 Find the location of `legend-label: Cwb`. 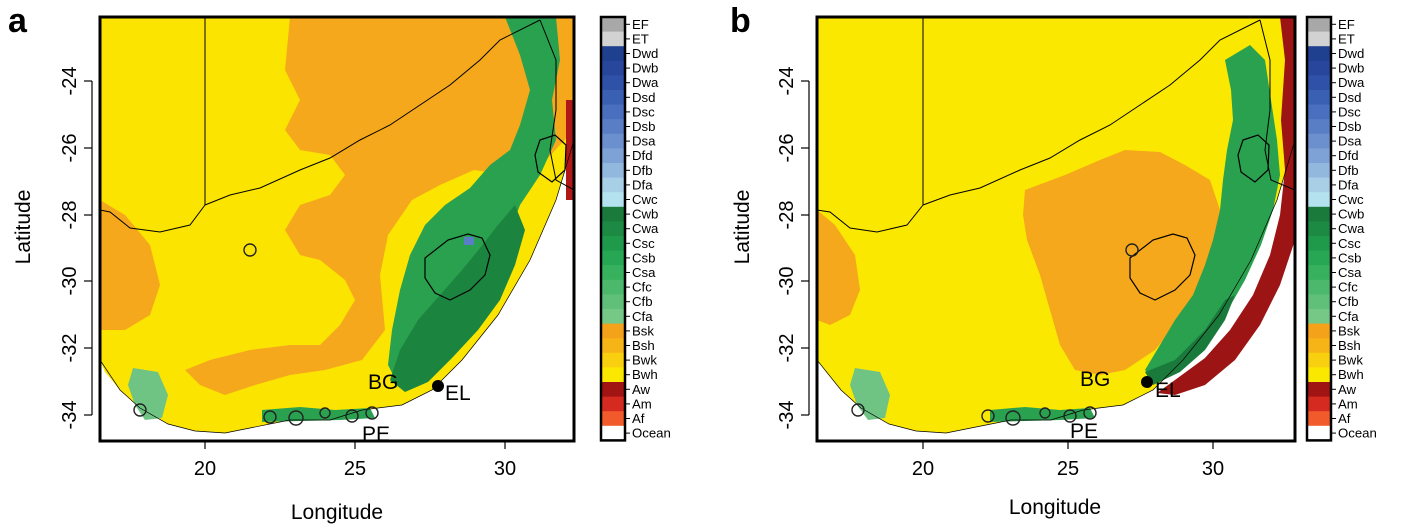

legend-label: Cwb is located at coordinates (645, 214).